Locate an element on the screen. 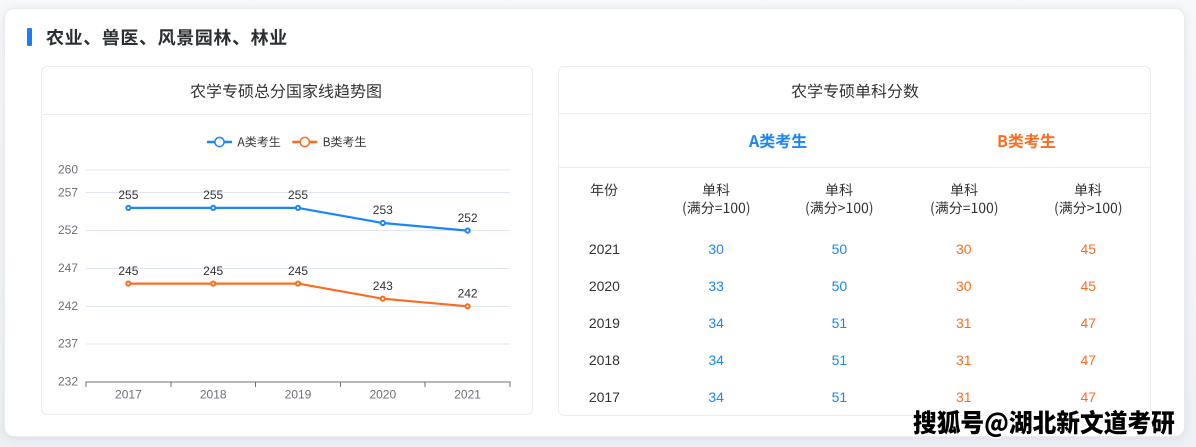 This screenshot has width=1196, height=447. svg-text: 243 is located at coordinates (383, 286).